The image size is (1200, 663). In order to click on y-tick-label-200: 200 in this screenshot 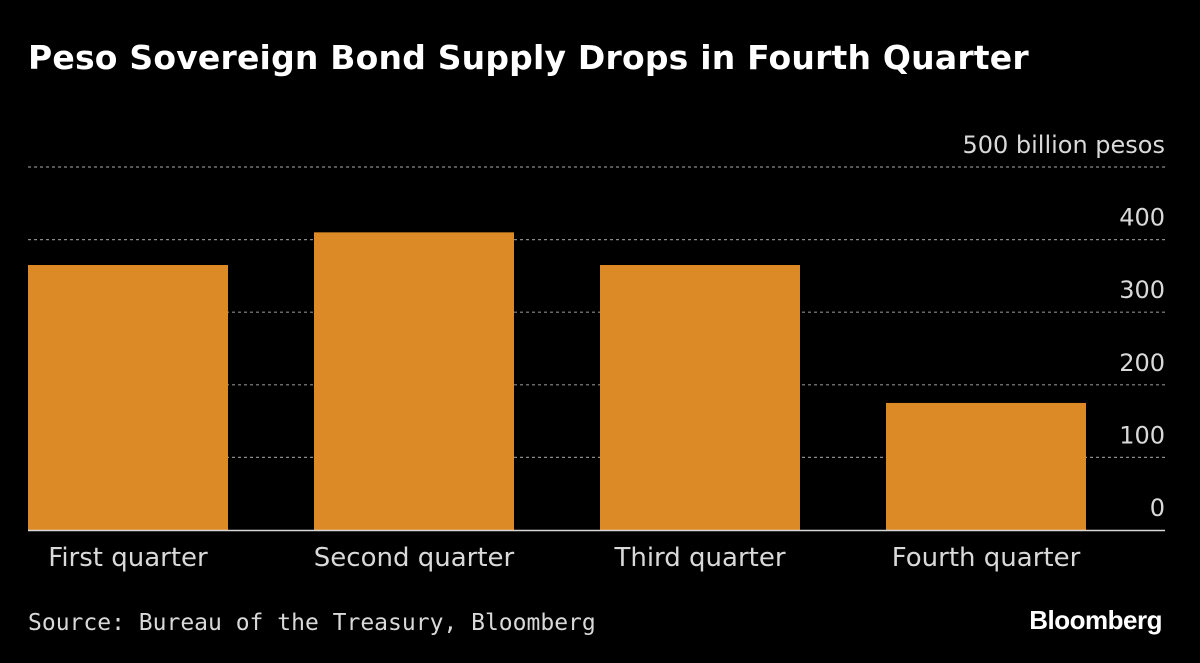, I will do `click(1142, 363)`.